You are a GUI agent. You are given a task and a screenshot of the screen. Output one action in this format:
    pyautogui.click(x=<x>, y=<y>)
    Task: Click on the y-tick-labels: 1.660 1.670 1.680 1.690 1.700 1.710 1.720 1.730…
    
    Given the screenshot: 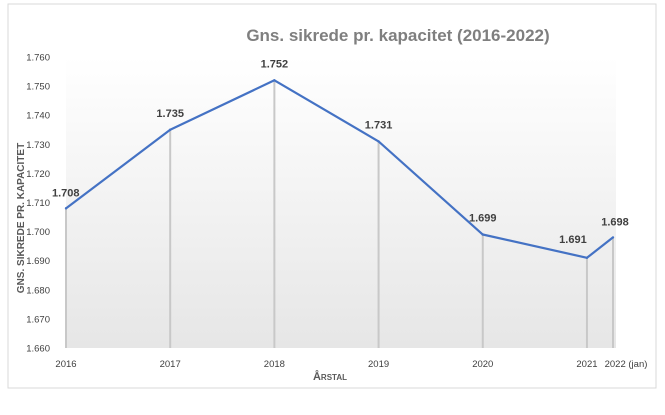 What is the action you would take?
    pyautogui.click(x=38, y=204)
    